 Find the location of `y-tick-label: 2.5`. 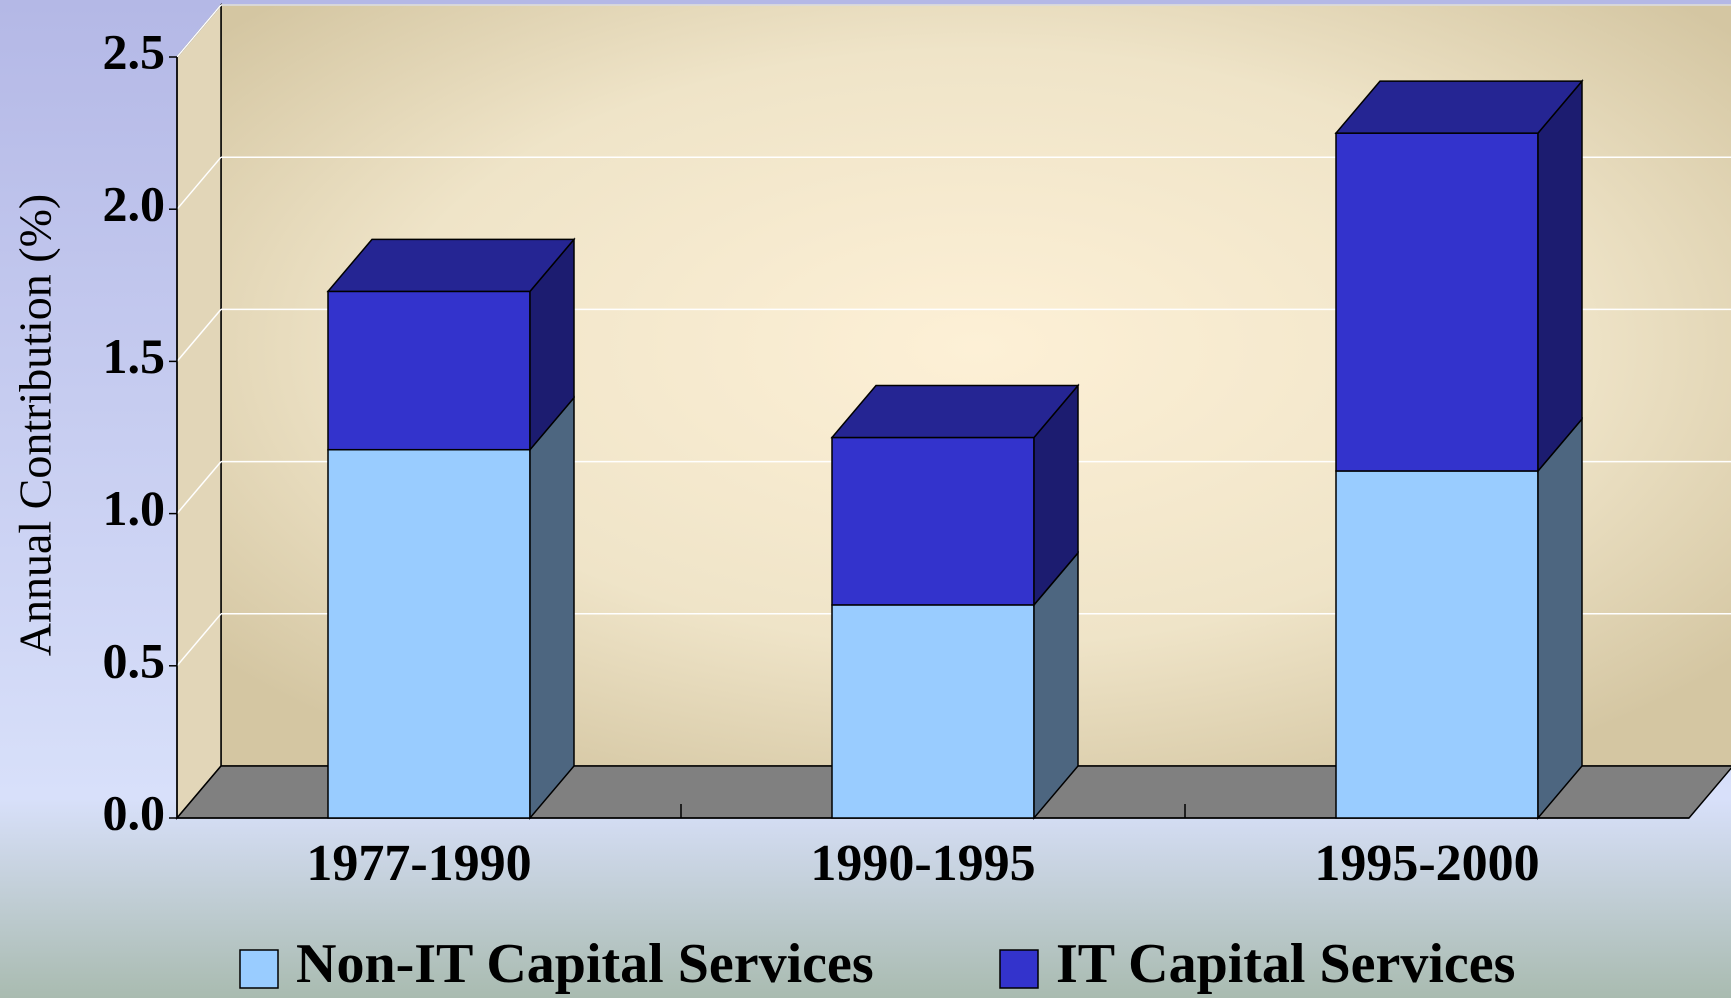

y-tick-label: 2.5 is located at coordinates (134, 51).